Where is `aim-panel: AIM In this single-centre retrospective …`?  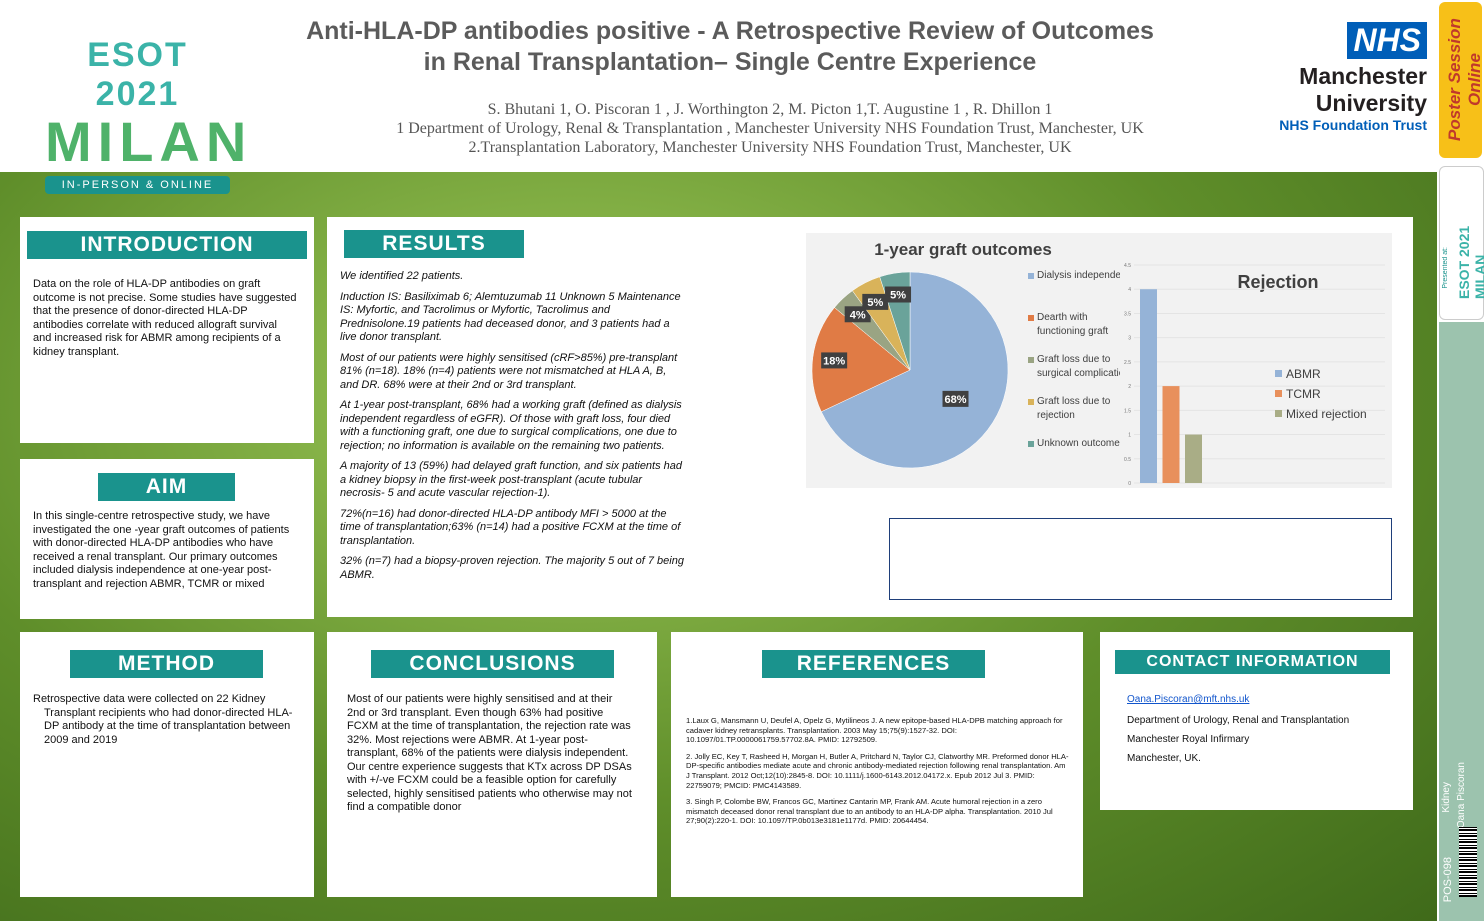 aim-panel: AIM In this single-centre retrospective … is located at coordinates (167, 539).